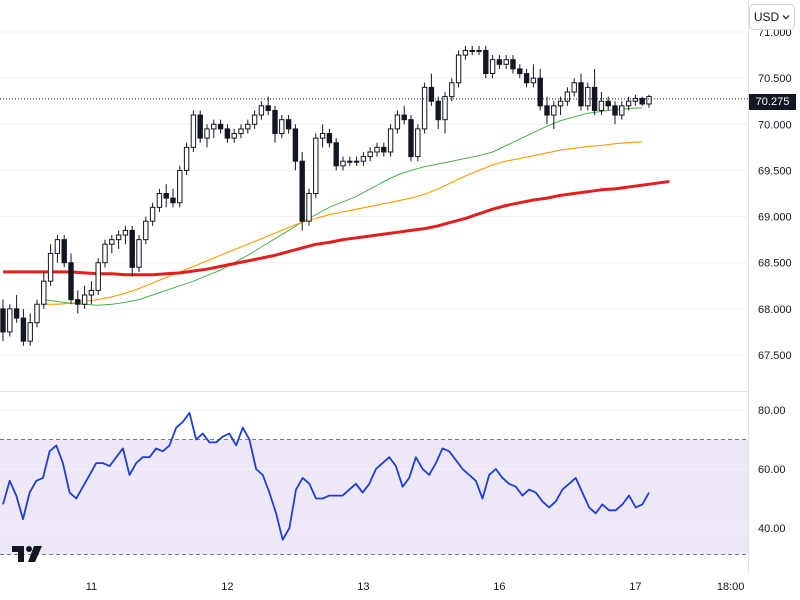 Image resolution: width=800 pixels, height=600 pixels. What do you see at coordinates (27, 553) in the screenshot?
I see `tradingview-logo-icon` at bounding box center [27, 553].